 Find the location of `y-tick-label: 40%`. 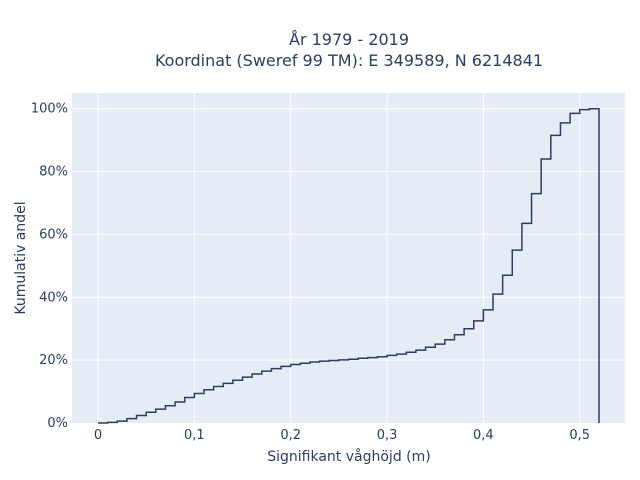

y-tick-label: 40% is located at coordinates (53, 297).